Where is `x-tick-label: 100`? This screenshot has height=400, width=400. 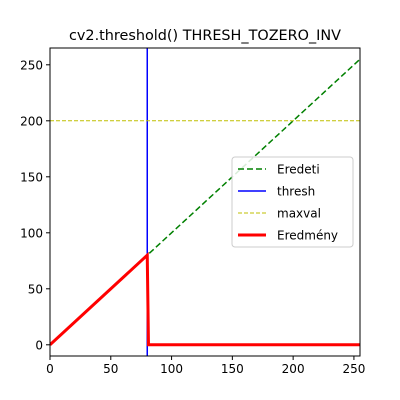 x-tick-label: 100 is located at coordinates (171, 369).